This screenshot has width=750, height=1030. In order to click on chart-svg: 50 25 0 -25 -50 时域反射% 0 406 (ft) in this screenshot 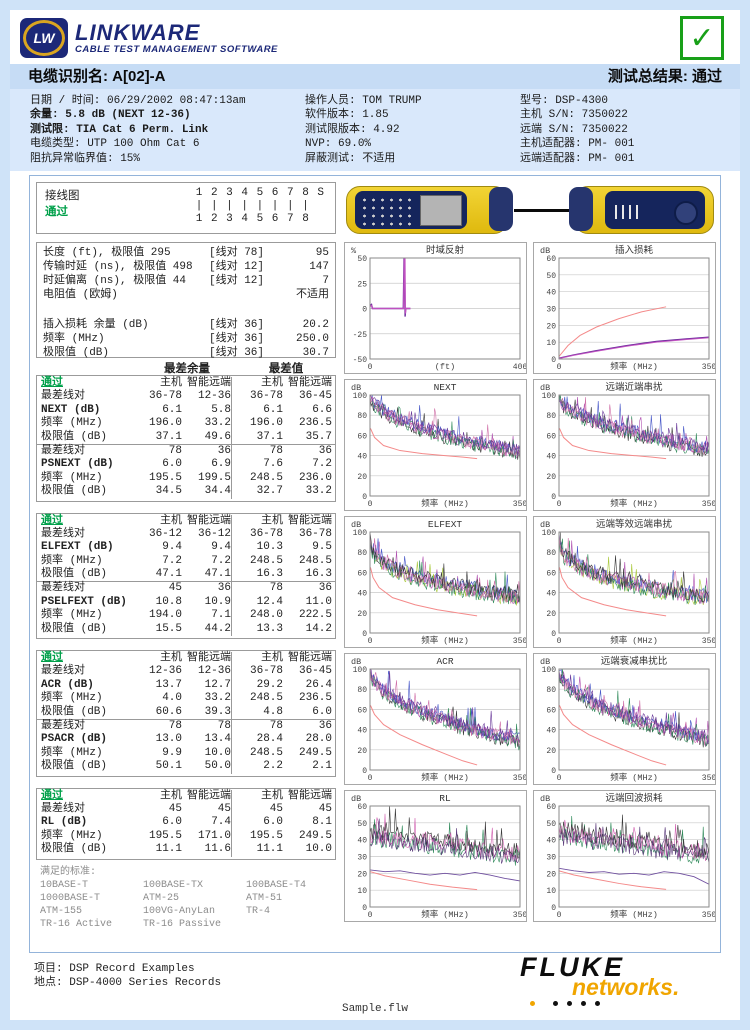, I will do `click(438, 308)`.